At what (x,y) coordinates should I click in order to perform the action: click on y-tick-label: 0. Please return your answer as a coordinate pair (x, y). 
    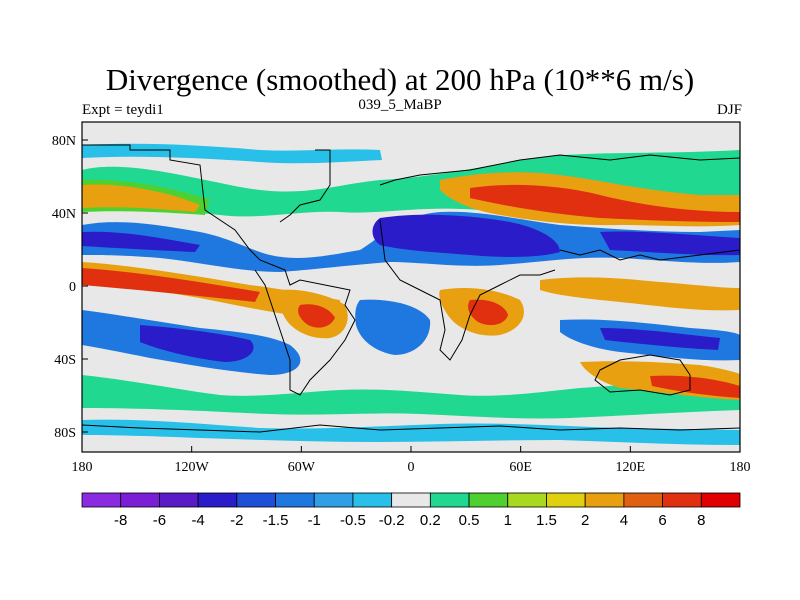
    Looking at the image, I should click on (72, 287).